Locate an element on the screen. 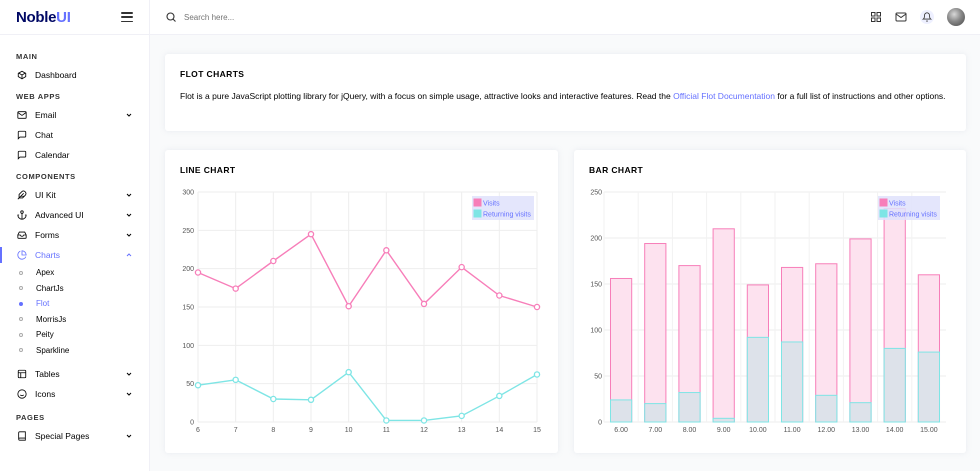  user-avatar is located at coordinates (956, 17).